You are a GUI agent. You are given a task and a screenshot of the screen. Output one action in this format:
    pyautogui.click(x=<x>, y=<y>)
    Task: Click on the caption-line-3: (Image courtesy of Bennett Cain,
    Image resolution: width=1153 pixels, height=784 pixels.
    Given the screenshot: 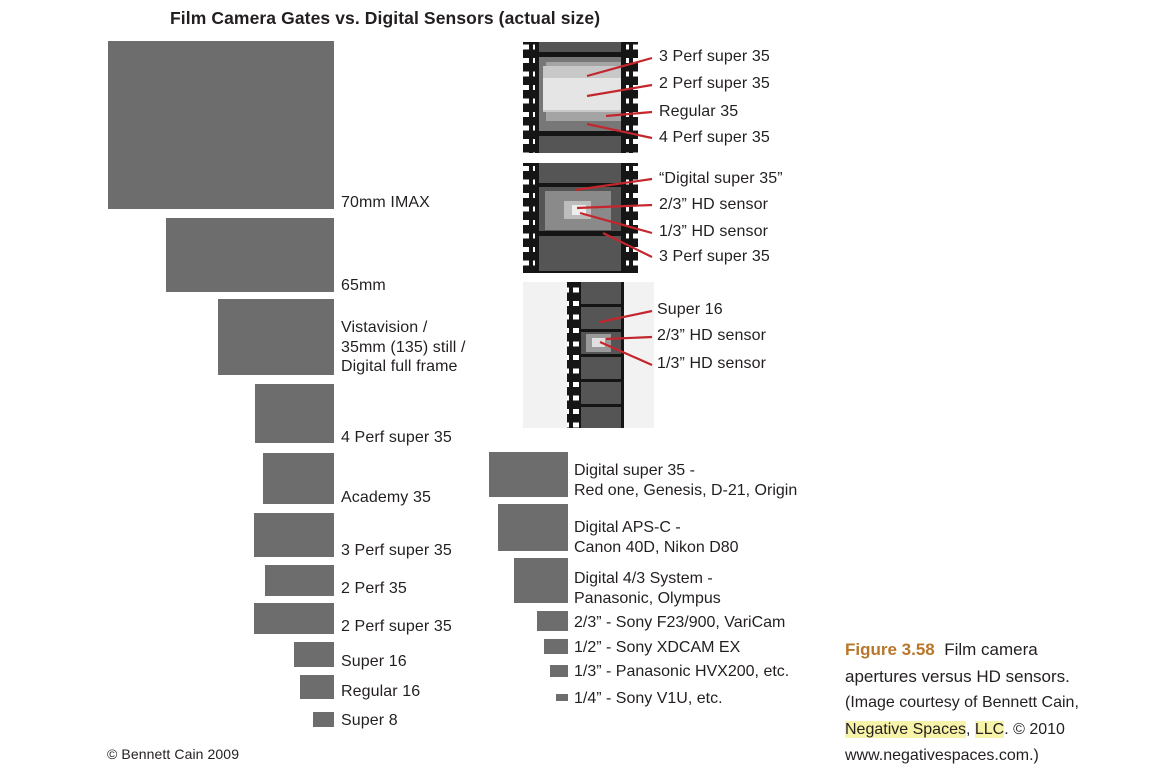 What is the action you would take?
    pyautogui.click(x=962, y=702)
    